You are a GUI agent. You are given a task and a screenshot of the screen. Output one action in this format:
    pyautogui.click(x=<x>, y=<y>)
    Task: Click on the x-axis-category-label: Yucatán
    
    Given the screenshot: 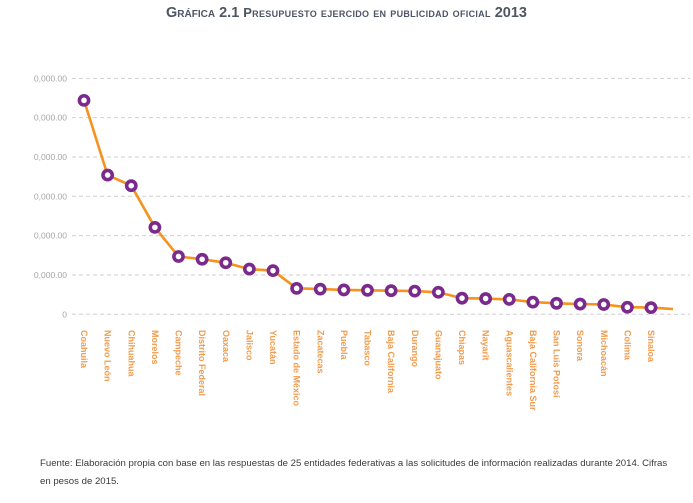 What is the action you would take?
    pyautogui.click(x=273, y=347)
    